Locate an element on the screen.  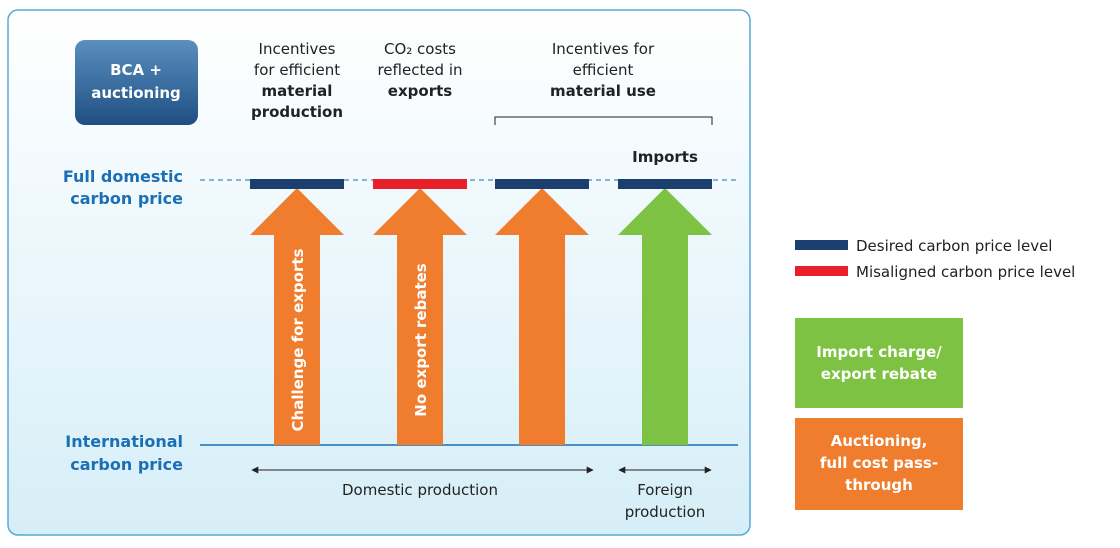
foreign-label: production is located at coordinates (665, 512).